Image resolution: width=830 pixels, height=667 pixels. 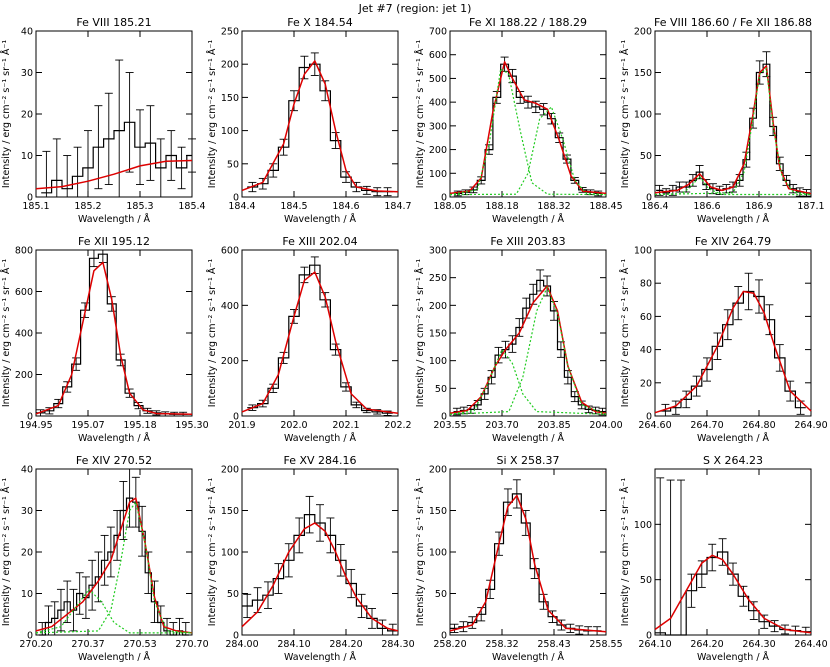 What do you see at coordinates (646, 383) in the screenshot?
I see `y-tick-label: 20` at bounding box center [646, 383].